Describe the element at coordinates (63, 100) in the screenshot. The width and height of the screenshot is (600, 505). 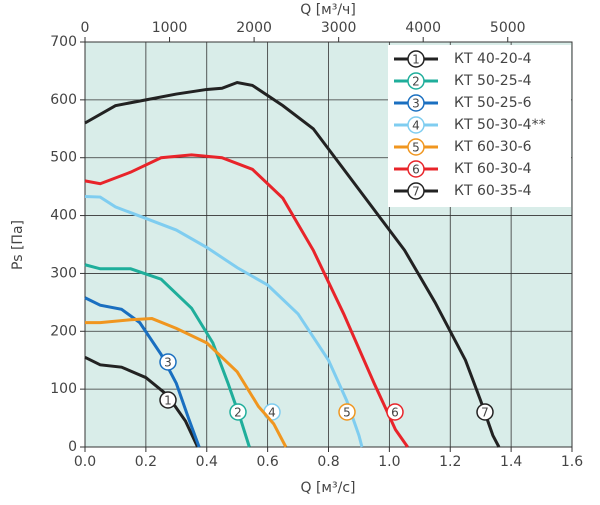
I see `y-tick-label: 600` at that location.